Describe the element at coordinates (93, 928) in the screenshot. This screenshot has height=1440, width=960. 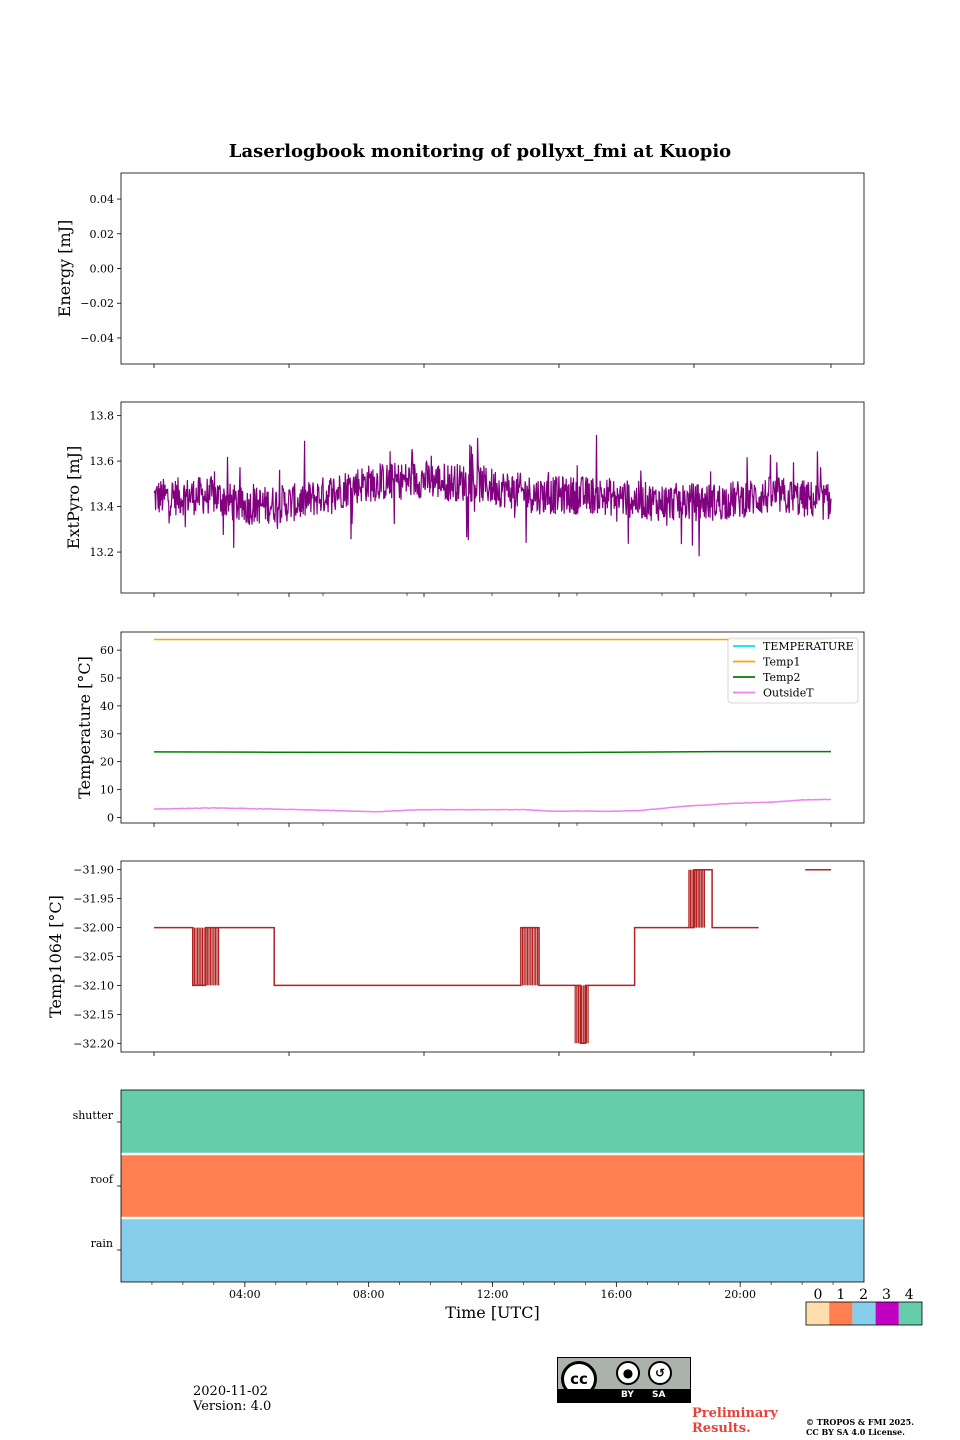
I see `ytick-label-temp1064: −32.00` at that location.